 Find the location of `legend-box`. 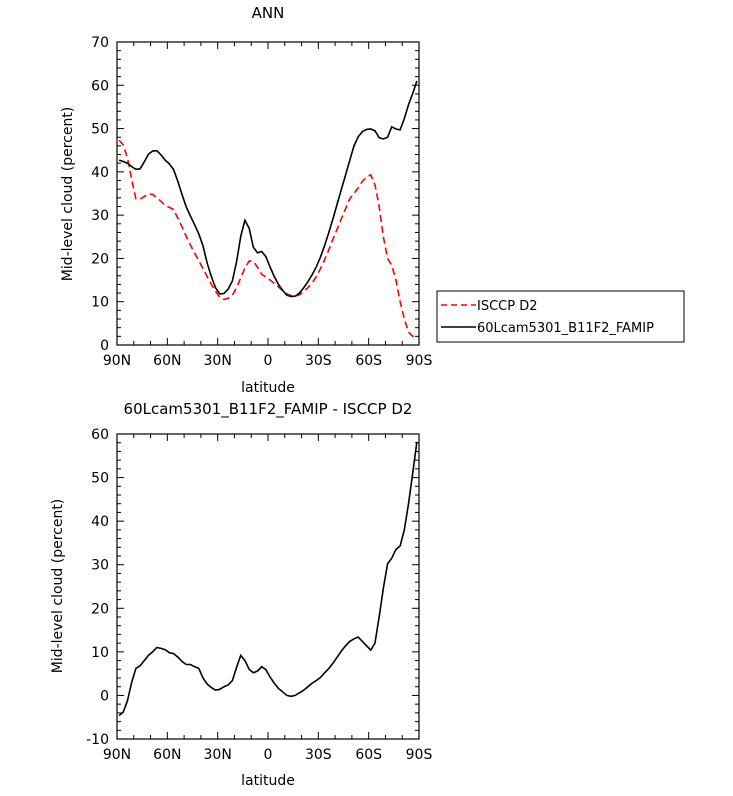

legend-box is located at coordinates (560, 316).